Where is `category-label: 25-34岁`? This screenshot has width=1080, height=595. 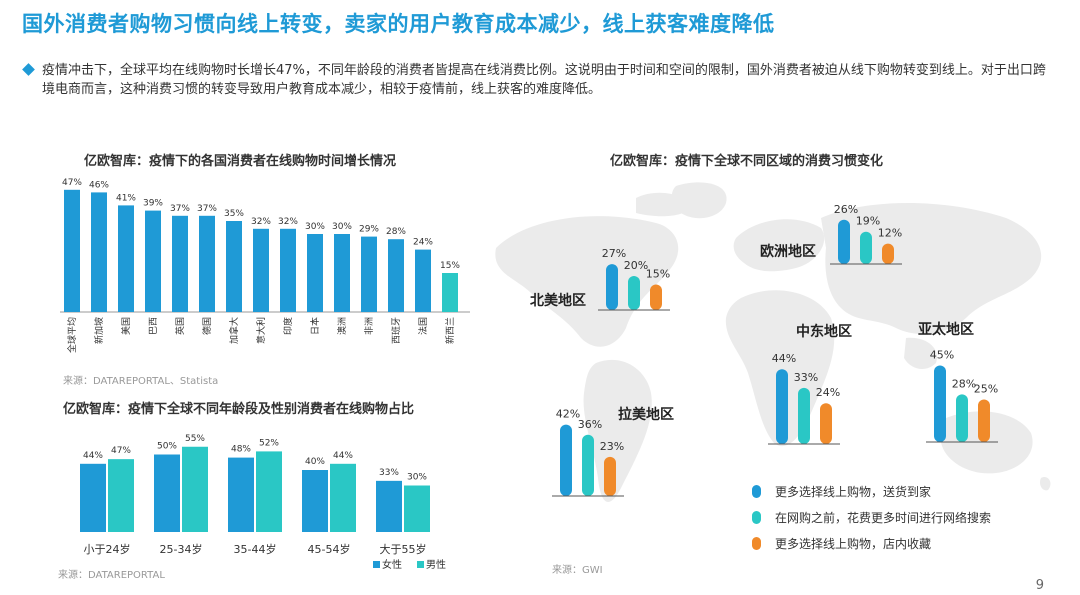
category-label: 25-34岁 is located at coordinates (181, 549).